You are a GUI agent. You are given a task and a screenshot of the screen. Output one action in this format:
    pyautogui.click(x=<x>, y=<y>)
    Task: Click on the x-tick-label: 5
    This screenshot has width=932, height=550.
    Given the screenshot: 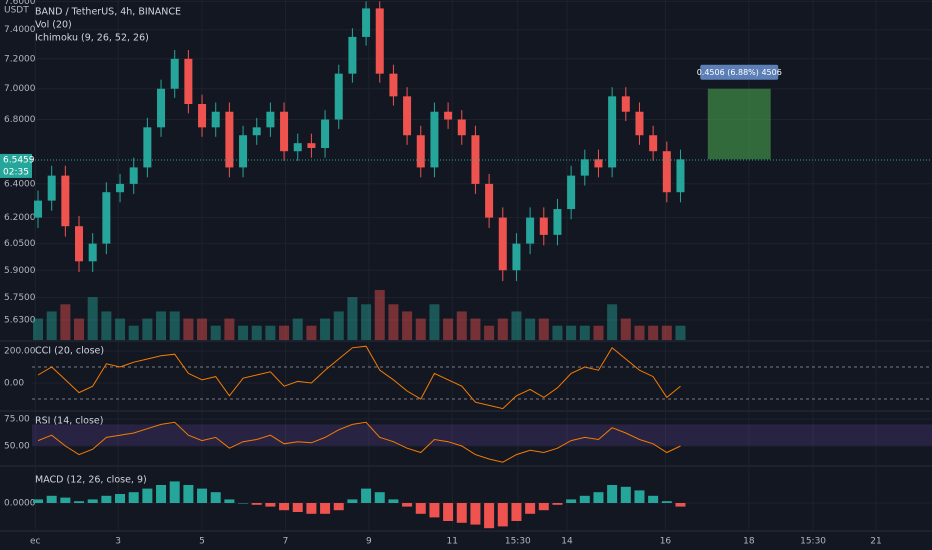 What is the action you would take?
    pyautogui.click(x=202, y=542)
    